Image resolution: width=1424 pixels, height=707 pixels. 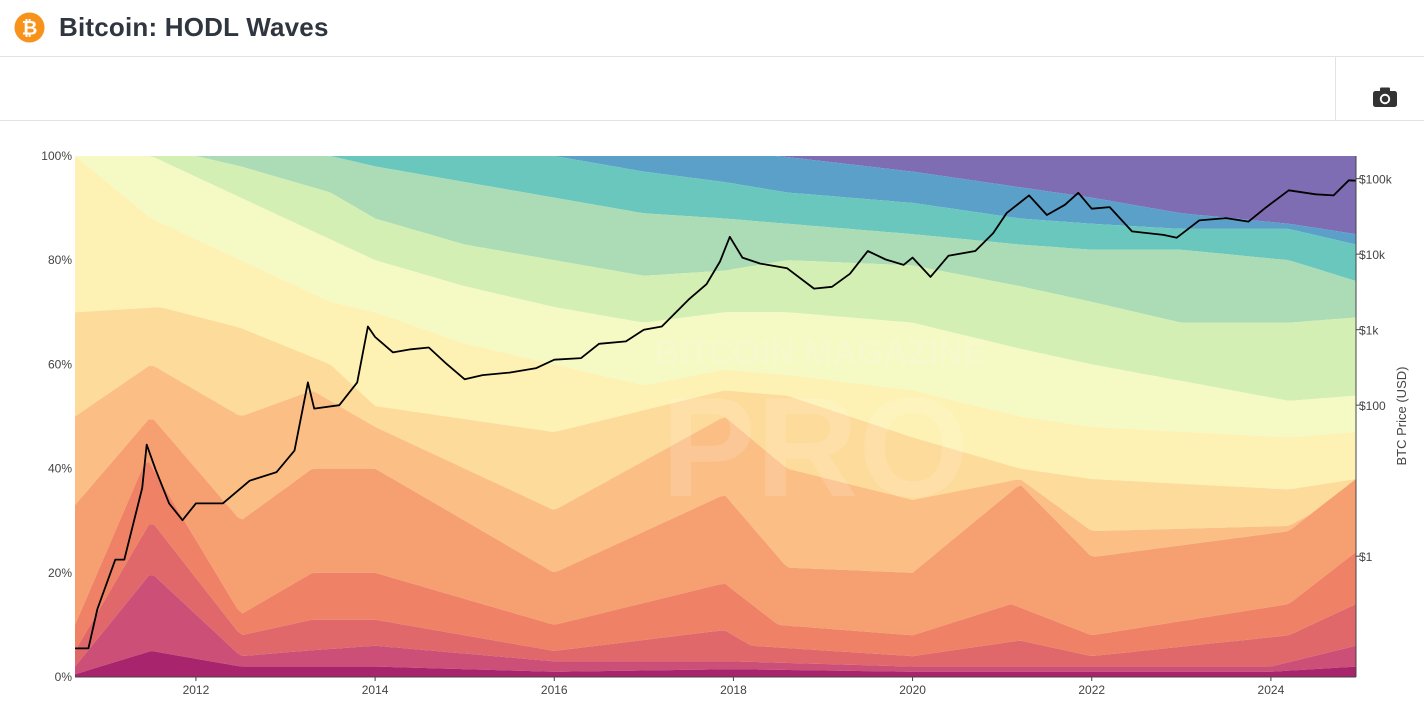 What do you see at coordinates (1091, 690) in the screenshot?
I see `x-tick-label: 2022` at bounding box center [1091, 690].